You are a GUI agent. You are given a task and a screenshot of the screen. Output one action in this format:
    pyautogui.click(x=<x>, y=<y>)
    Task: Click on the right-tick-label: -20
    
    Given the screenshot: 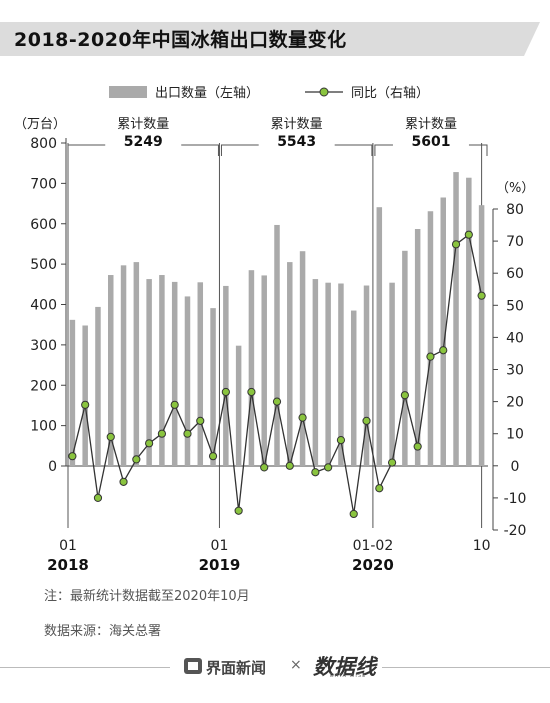 What is the action you would take?
    pyautogui.click(x=515, y=531)
    